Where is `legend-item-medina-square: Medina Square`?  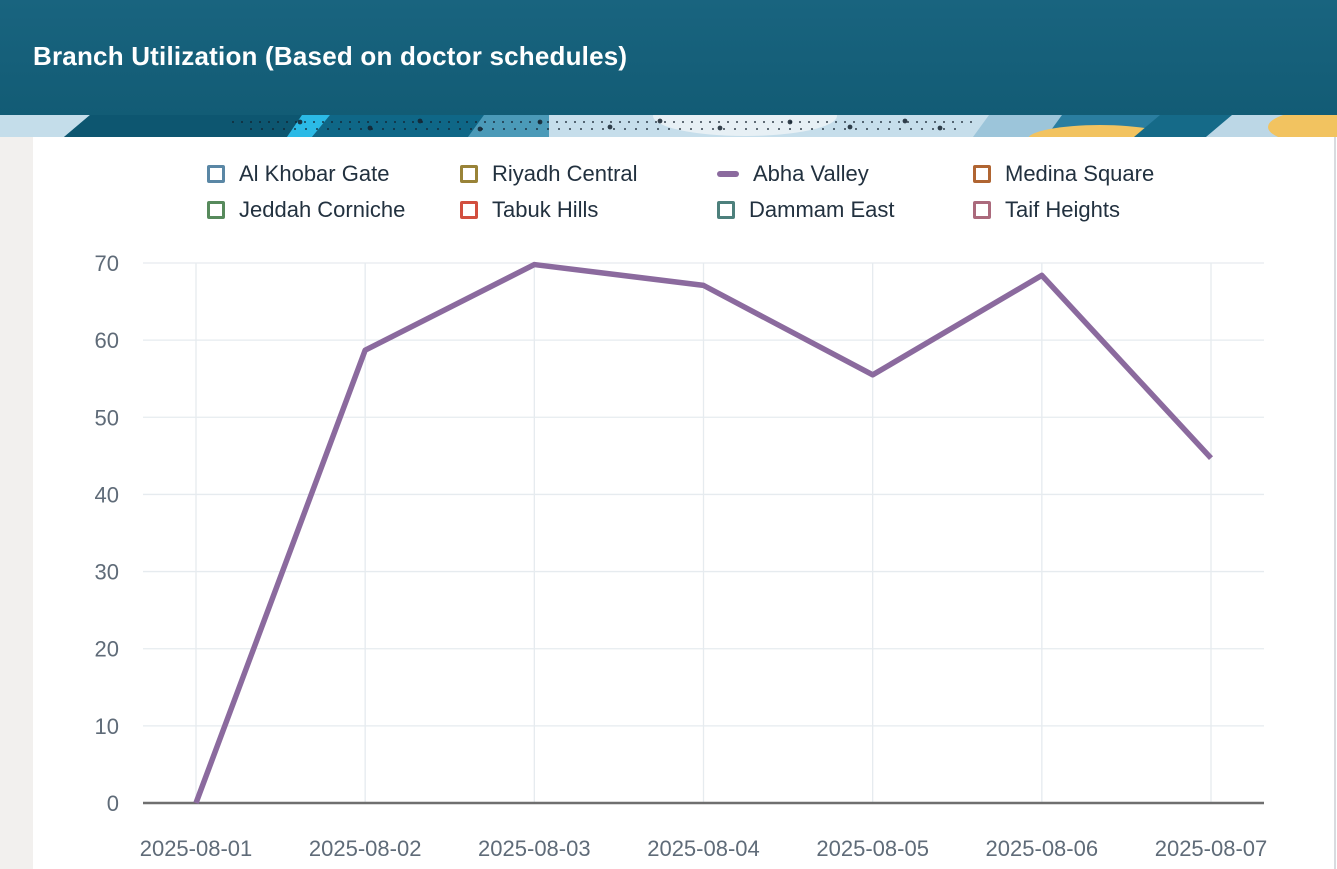
legend-item-medina-square: Medina Square is located at coordinates (1063, 174).